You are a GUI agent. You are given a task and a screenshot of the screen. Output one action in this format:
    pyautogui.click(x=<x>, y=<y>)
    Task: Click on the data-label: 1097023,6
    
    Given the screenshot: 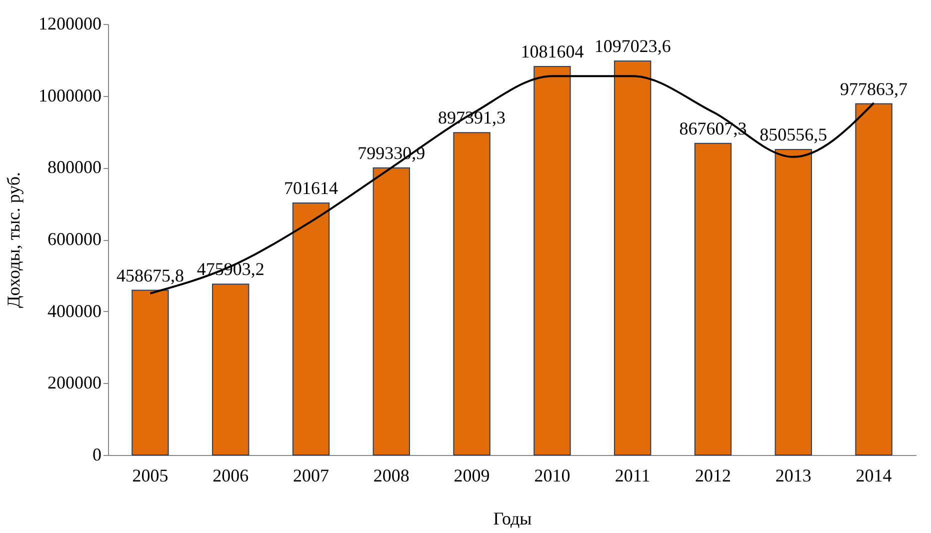 What is the action you would take?
    pyautogui.click(x=632, y=46)
    